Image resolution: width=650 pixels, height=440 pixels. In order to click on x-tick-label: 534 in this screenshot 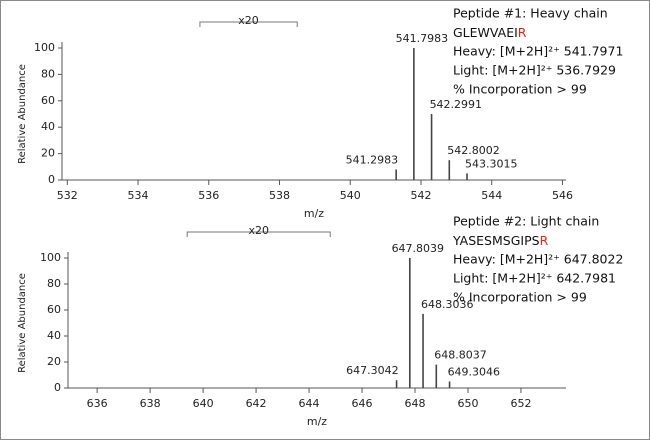, I will do `click(138, 195)`.